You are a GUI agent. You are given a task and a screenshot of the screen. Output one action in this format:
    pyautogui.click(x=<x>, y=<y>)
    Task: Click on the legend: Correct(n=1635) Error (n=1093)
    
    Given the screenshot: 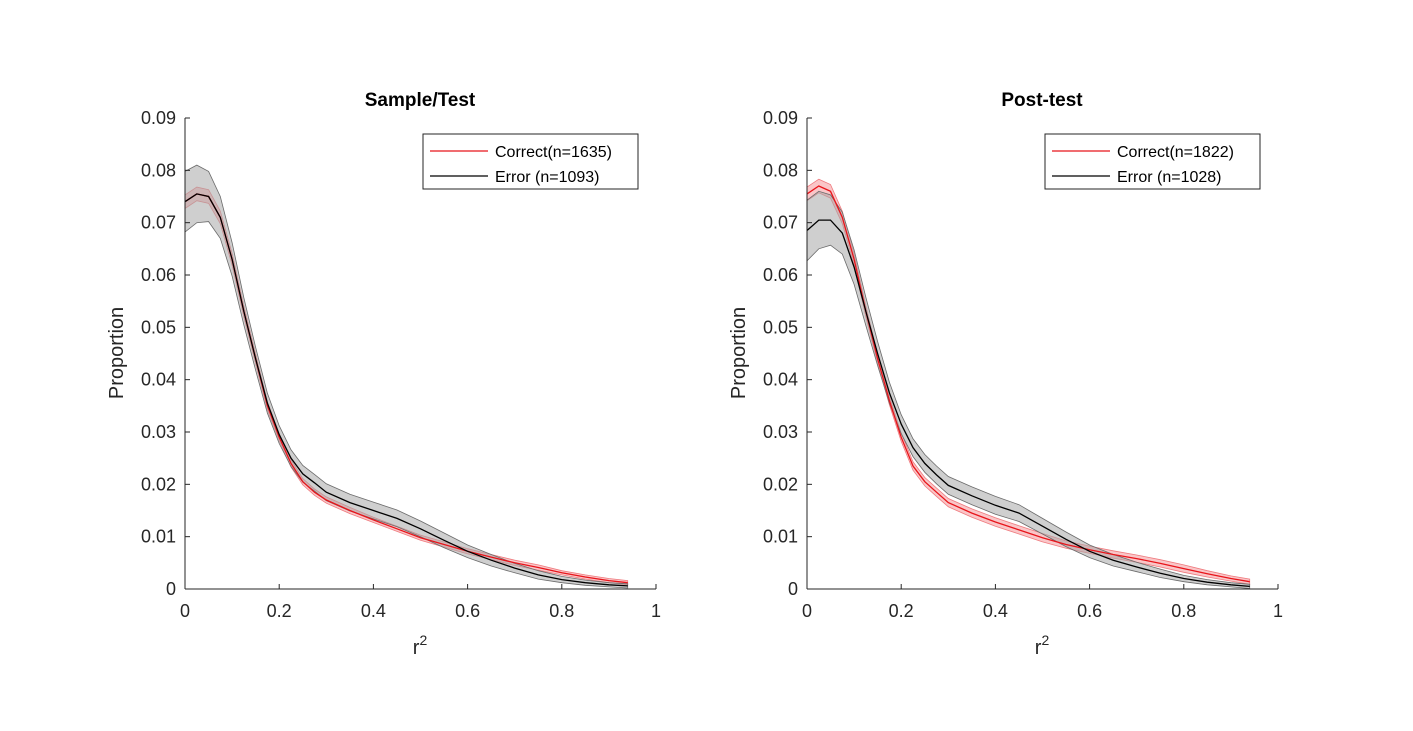 What is the action you would take?
    pyautogui.click(x=530, y=161)
    